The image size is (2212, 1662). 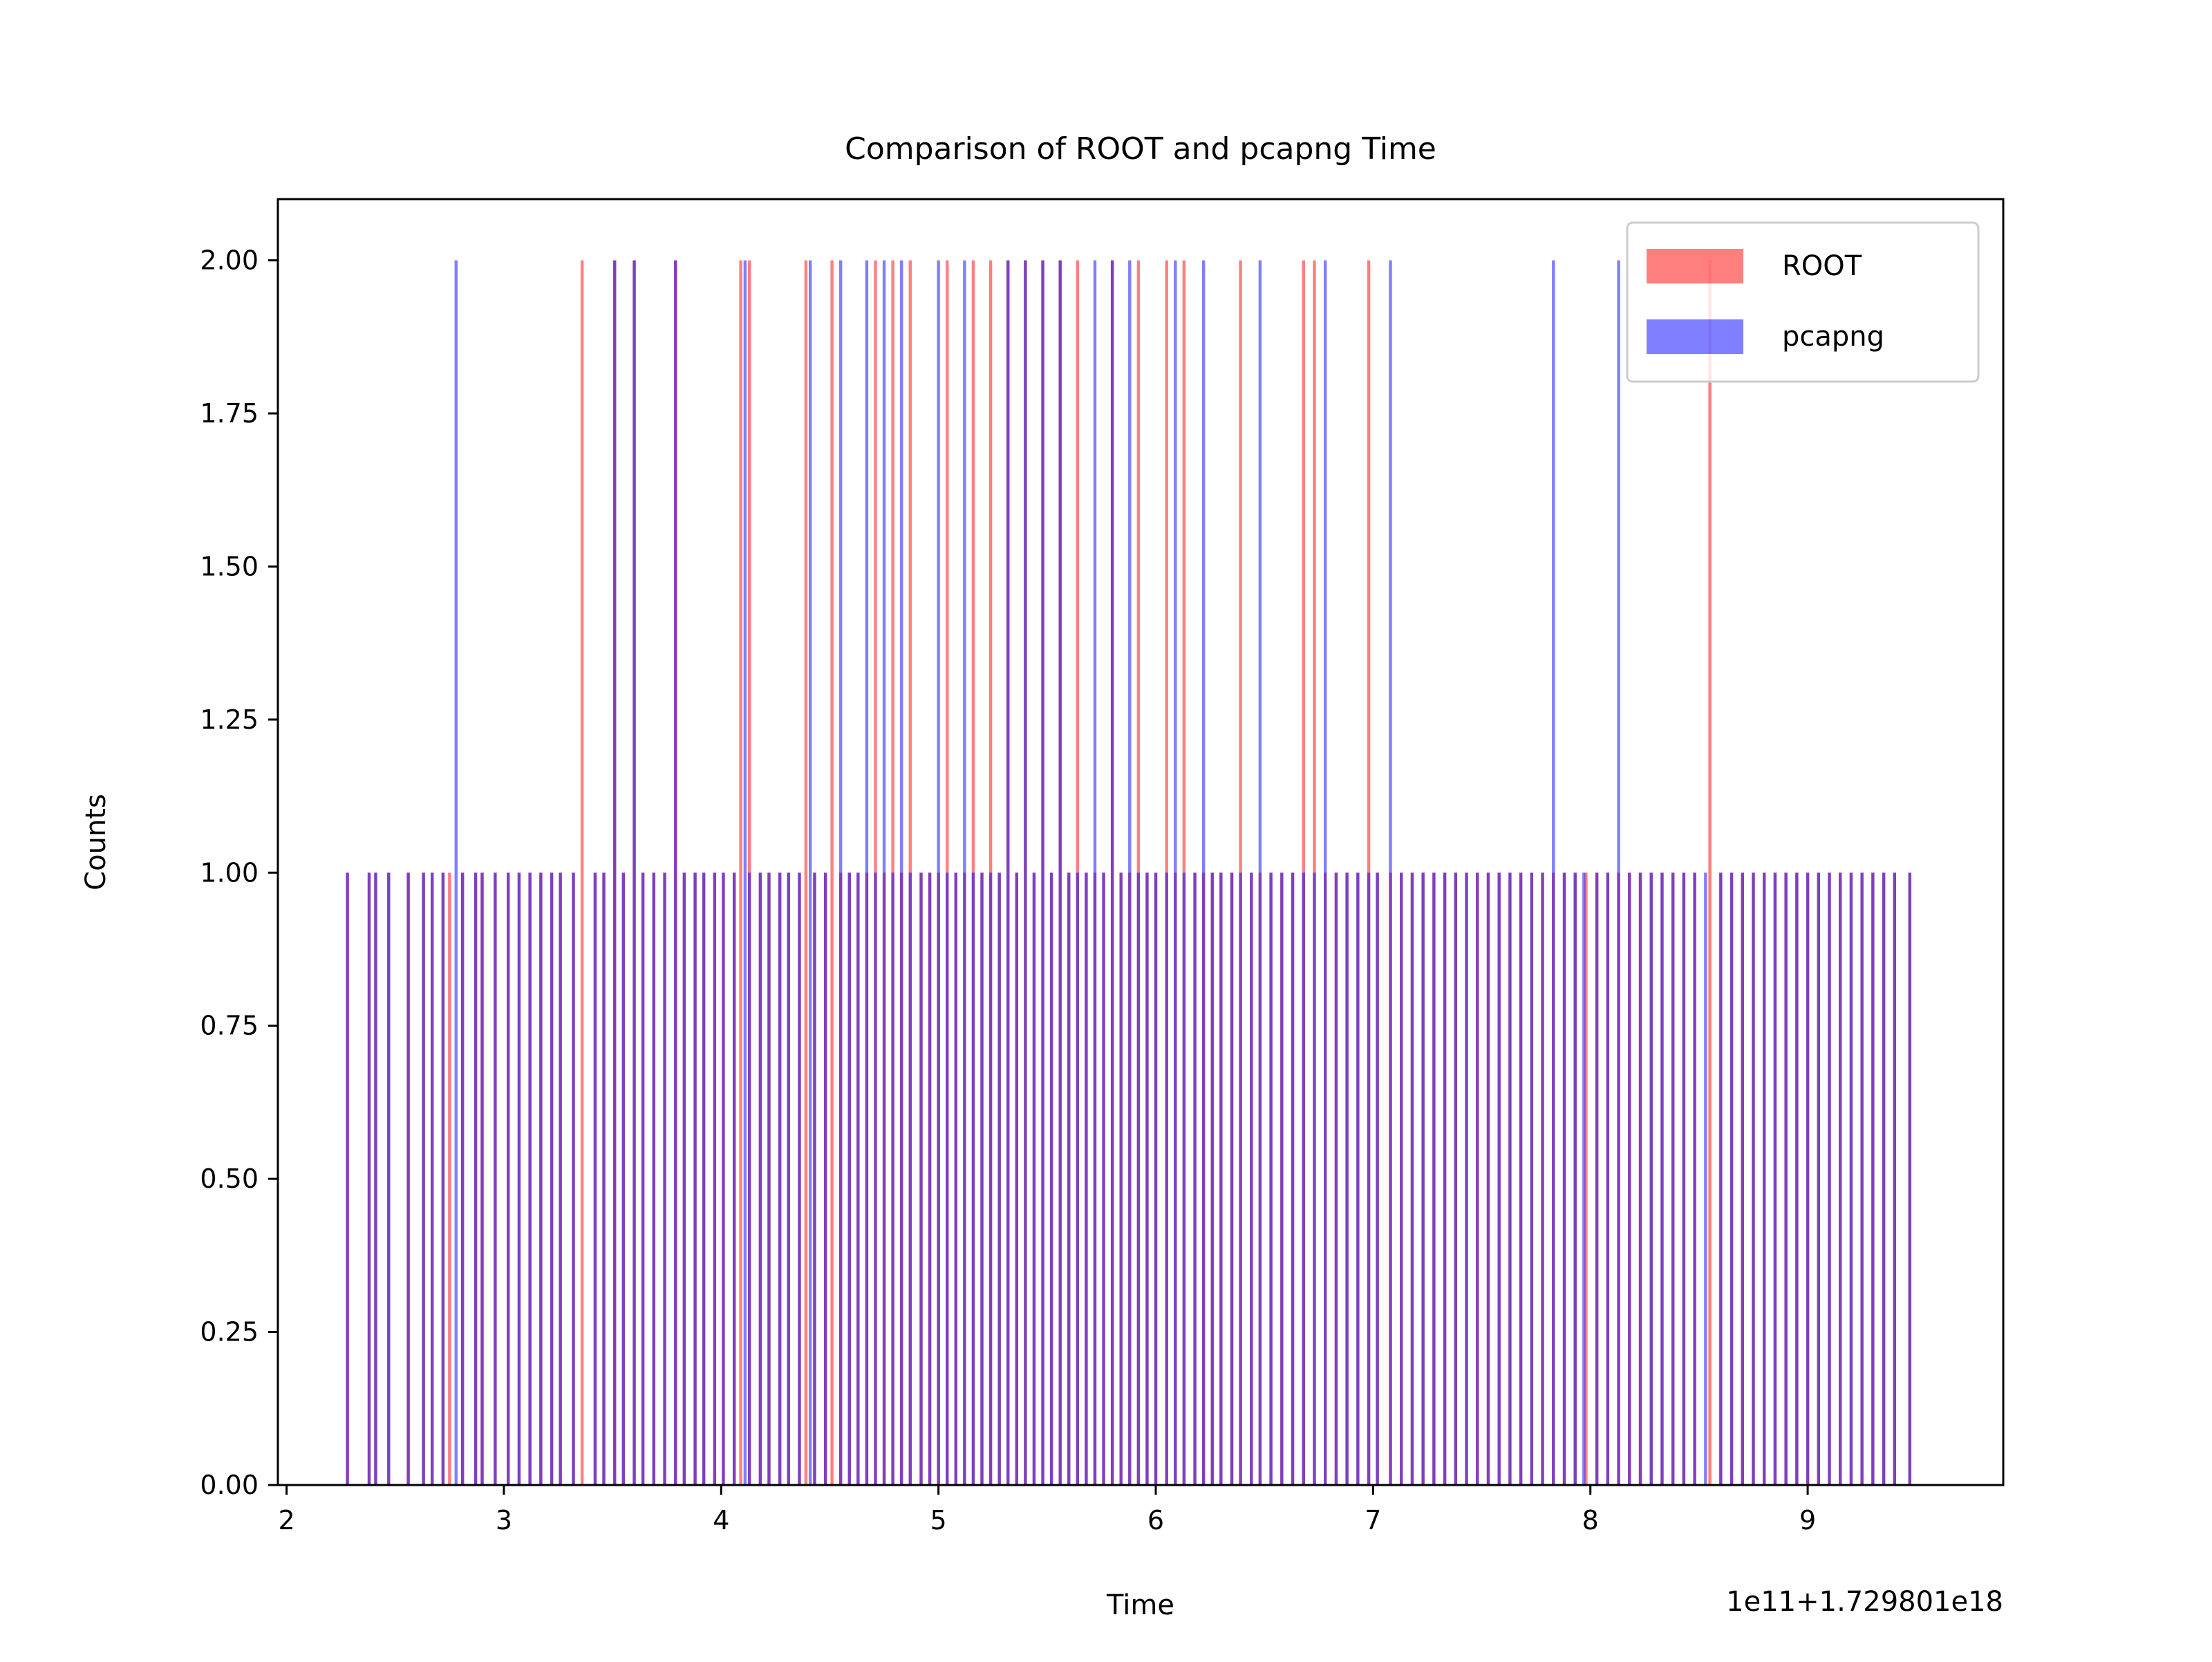 What do you see at coordinates (229, 1332) in the screenshot?
I see `y-tick-label: 0.25` at bounding box center [229, 1332].